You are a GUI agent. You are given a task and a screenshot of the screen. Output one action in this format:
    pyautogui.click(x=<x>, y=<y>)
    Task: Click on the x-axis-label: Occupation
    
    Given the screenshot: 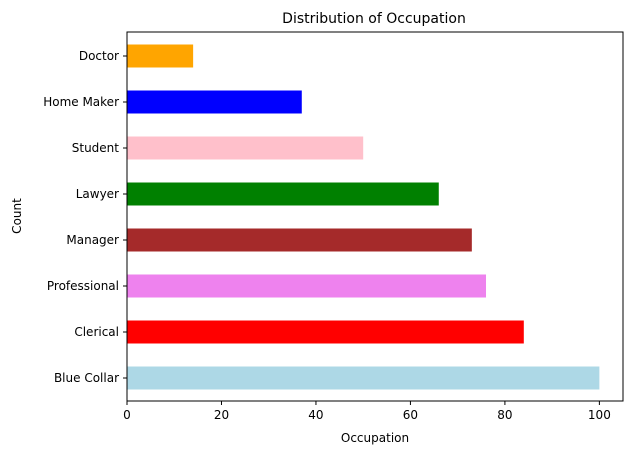 What is the action you would take?
    pyautogui.click(x=375, y=438)
    